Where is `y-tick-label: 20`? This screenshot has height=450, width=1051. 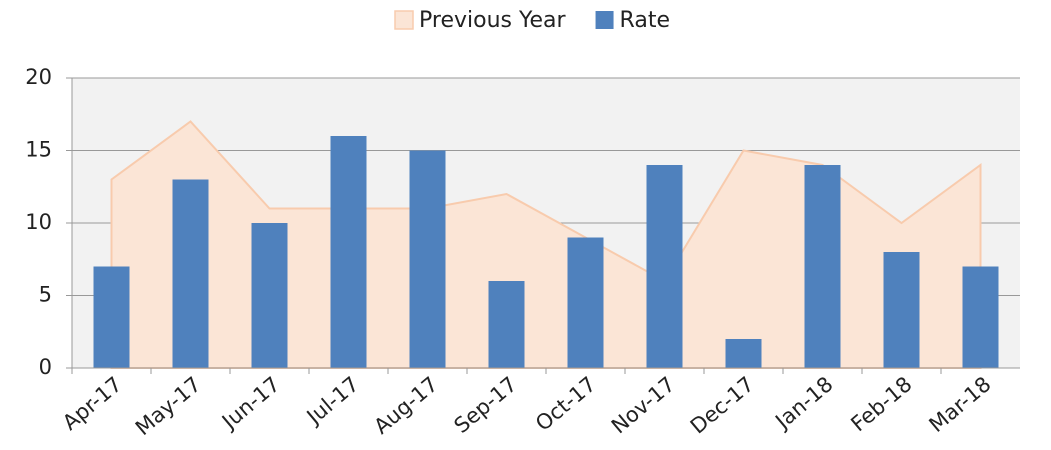
y-tick-label: 20 is located at coordinates (38, 77).